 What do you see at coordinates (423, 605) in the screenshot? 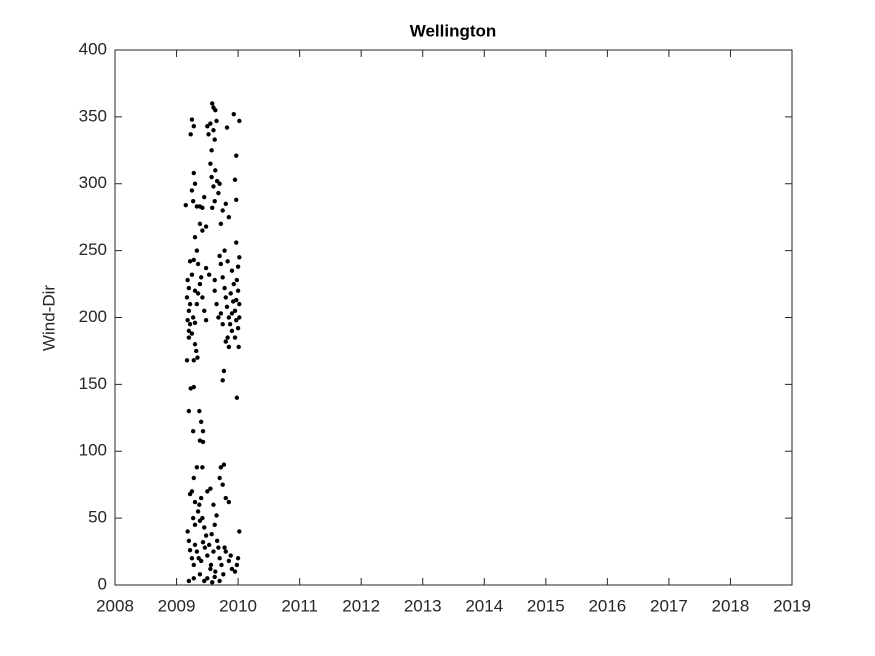
I see `x-tick-label: 2013` at bounding box center [423, 605].